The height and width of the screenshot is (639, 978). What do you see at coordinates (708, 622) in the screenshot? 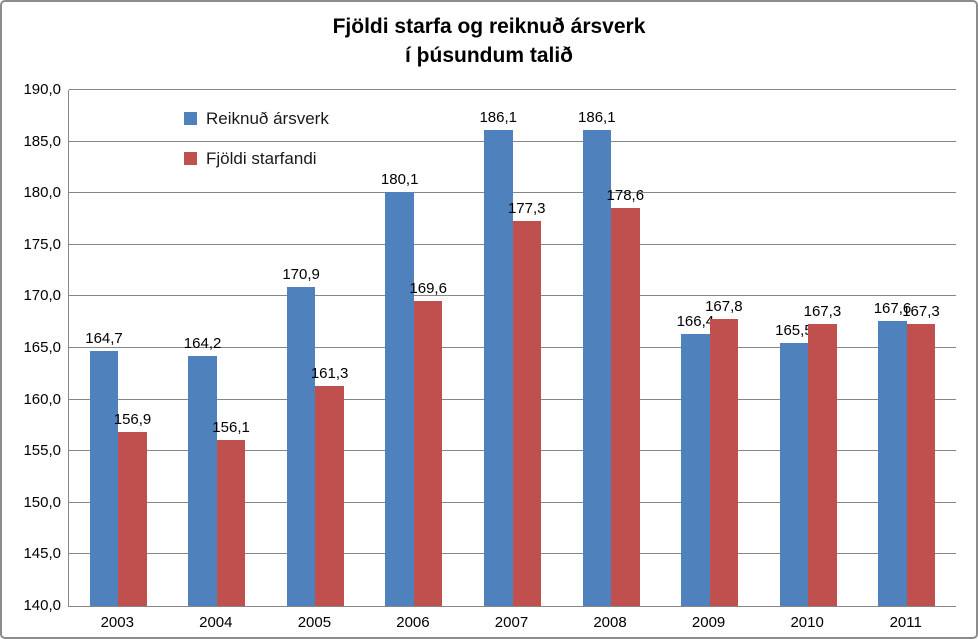
I see `x-axis-category-label: 2009` at bounding box center [708, 622].